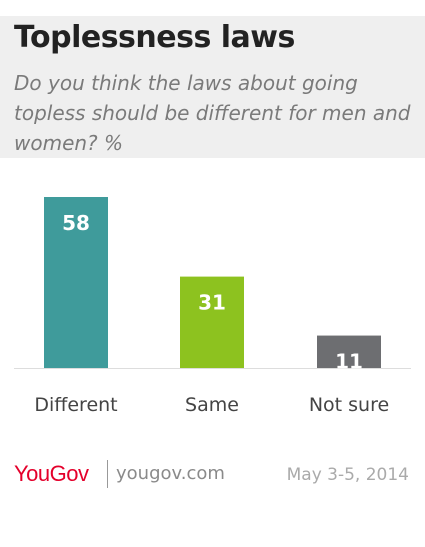  I want to click on chart-title: Toplessness laws, so click(154, 37).